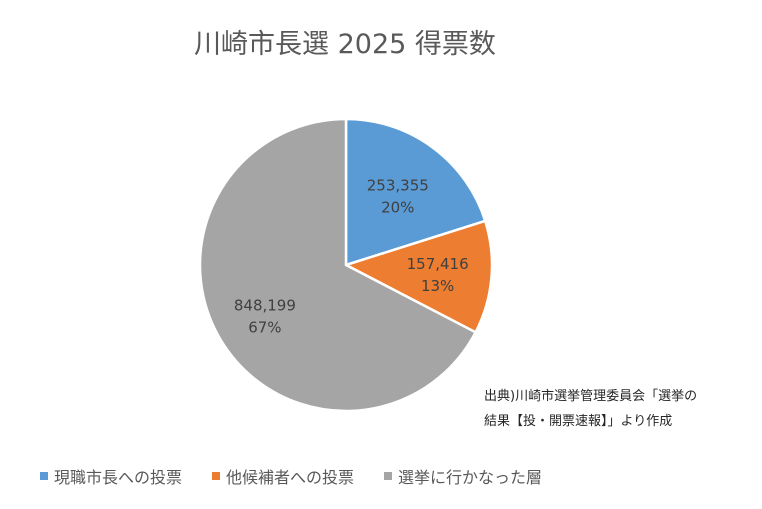 The height and width of the screenshot is (509, 762). I want to click on legend-label-incumbent: 現職市長への投票, so click(118, 477).